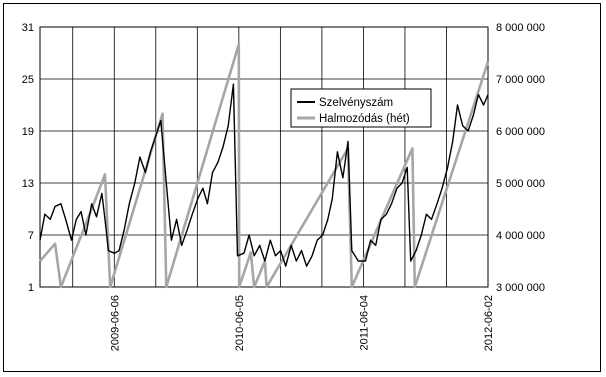 This screenshot has height=377, width=606. I want to click on right-tick-label: 6 000 000, so click(520, 132).